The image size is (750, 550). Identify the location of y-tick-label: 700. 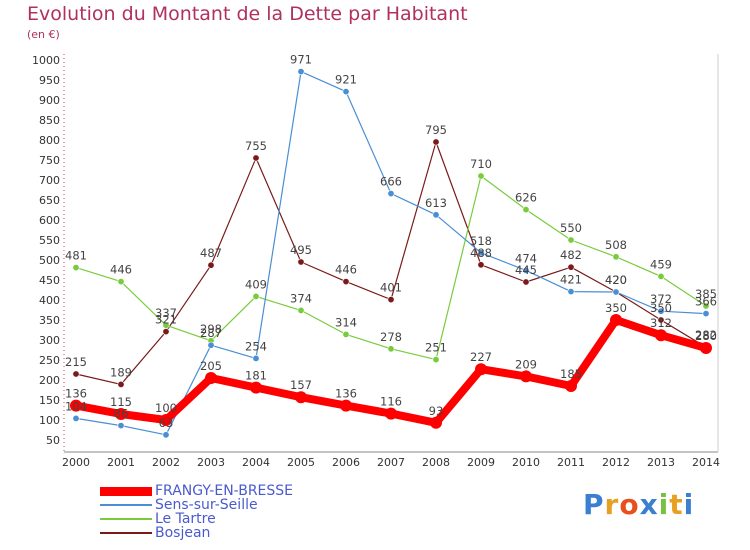
(49, 180).